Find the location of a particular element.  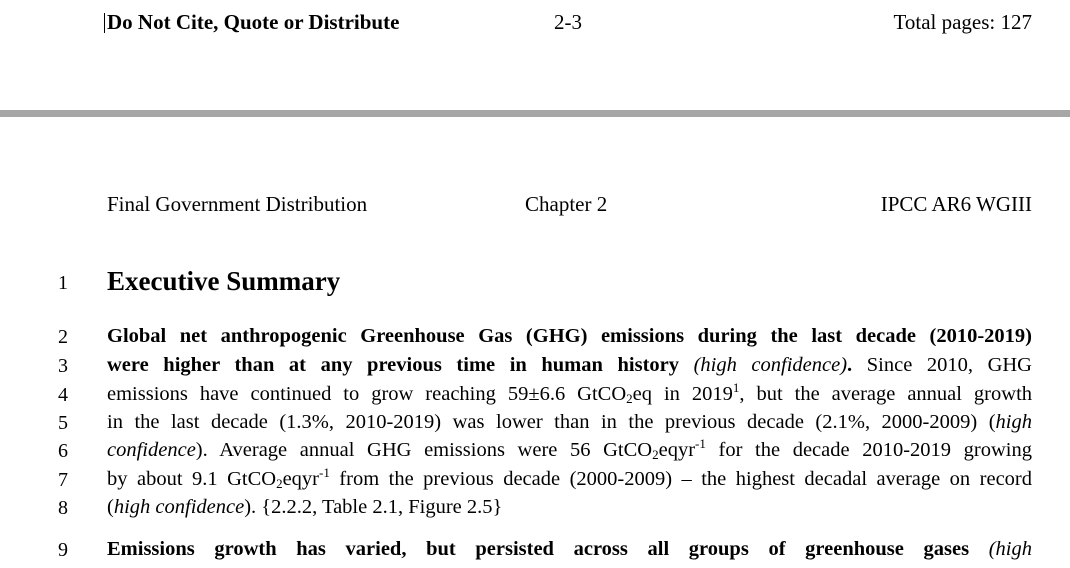

line-number: 2 is located at coordinates (63, 337).